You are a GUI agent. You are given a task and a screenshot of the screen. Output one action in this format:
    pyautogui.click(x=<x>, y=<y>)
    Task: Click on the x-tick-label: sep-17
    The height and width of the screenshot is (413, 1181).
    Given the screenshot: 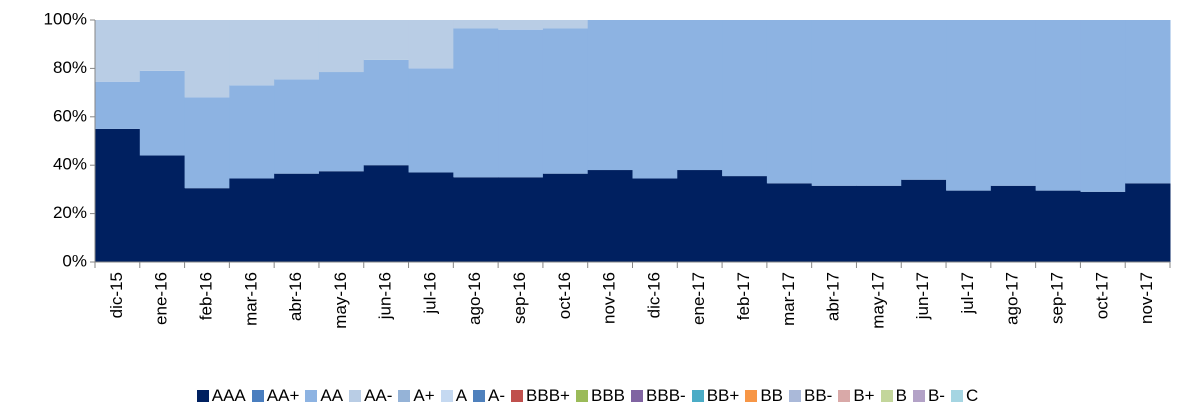 What is the action you would take?
    pyautogui.click(x=1057, y=298)
    